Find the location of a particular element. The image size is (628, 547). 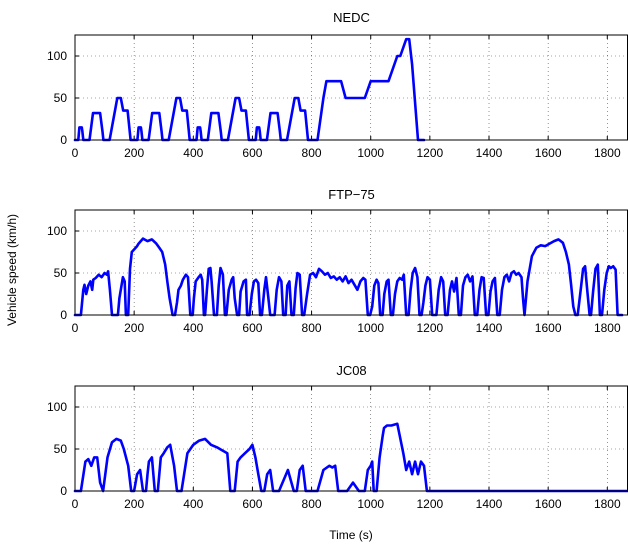

panel-title: NEDC is located at coordinates (351, 17).